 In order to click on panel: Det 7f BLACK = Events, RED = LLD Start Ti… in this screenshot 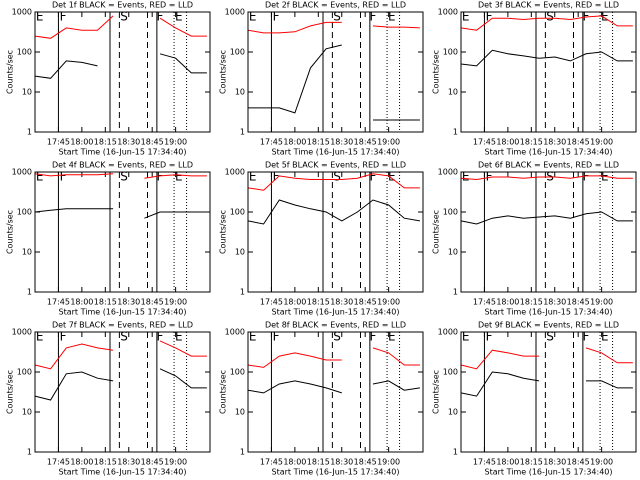, I will do `click(108, 399)`.